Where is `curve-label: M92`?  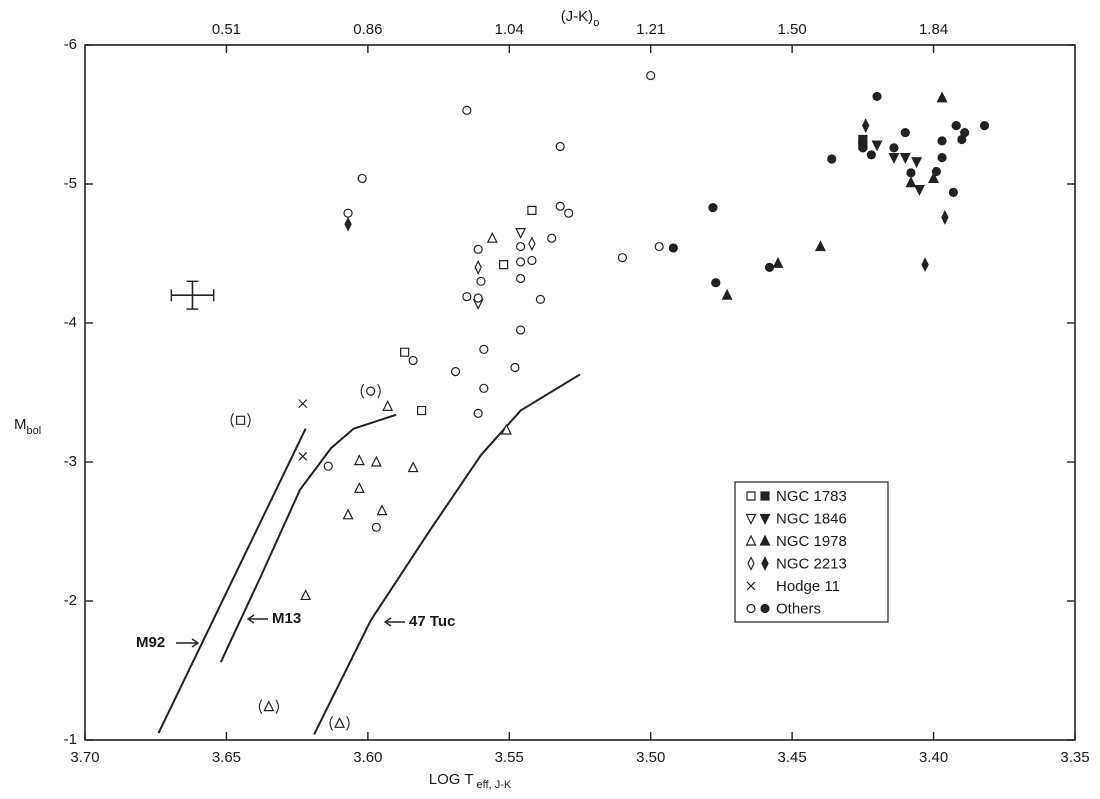
curve-label: M92 is located at coordinates (150, 642).